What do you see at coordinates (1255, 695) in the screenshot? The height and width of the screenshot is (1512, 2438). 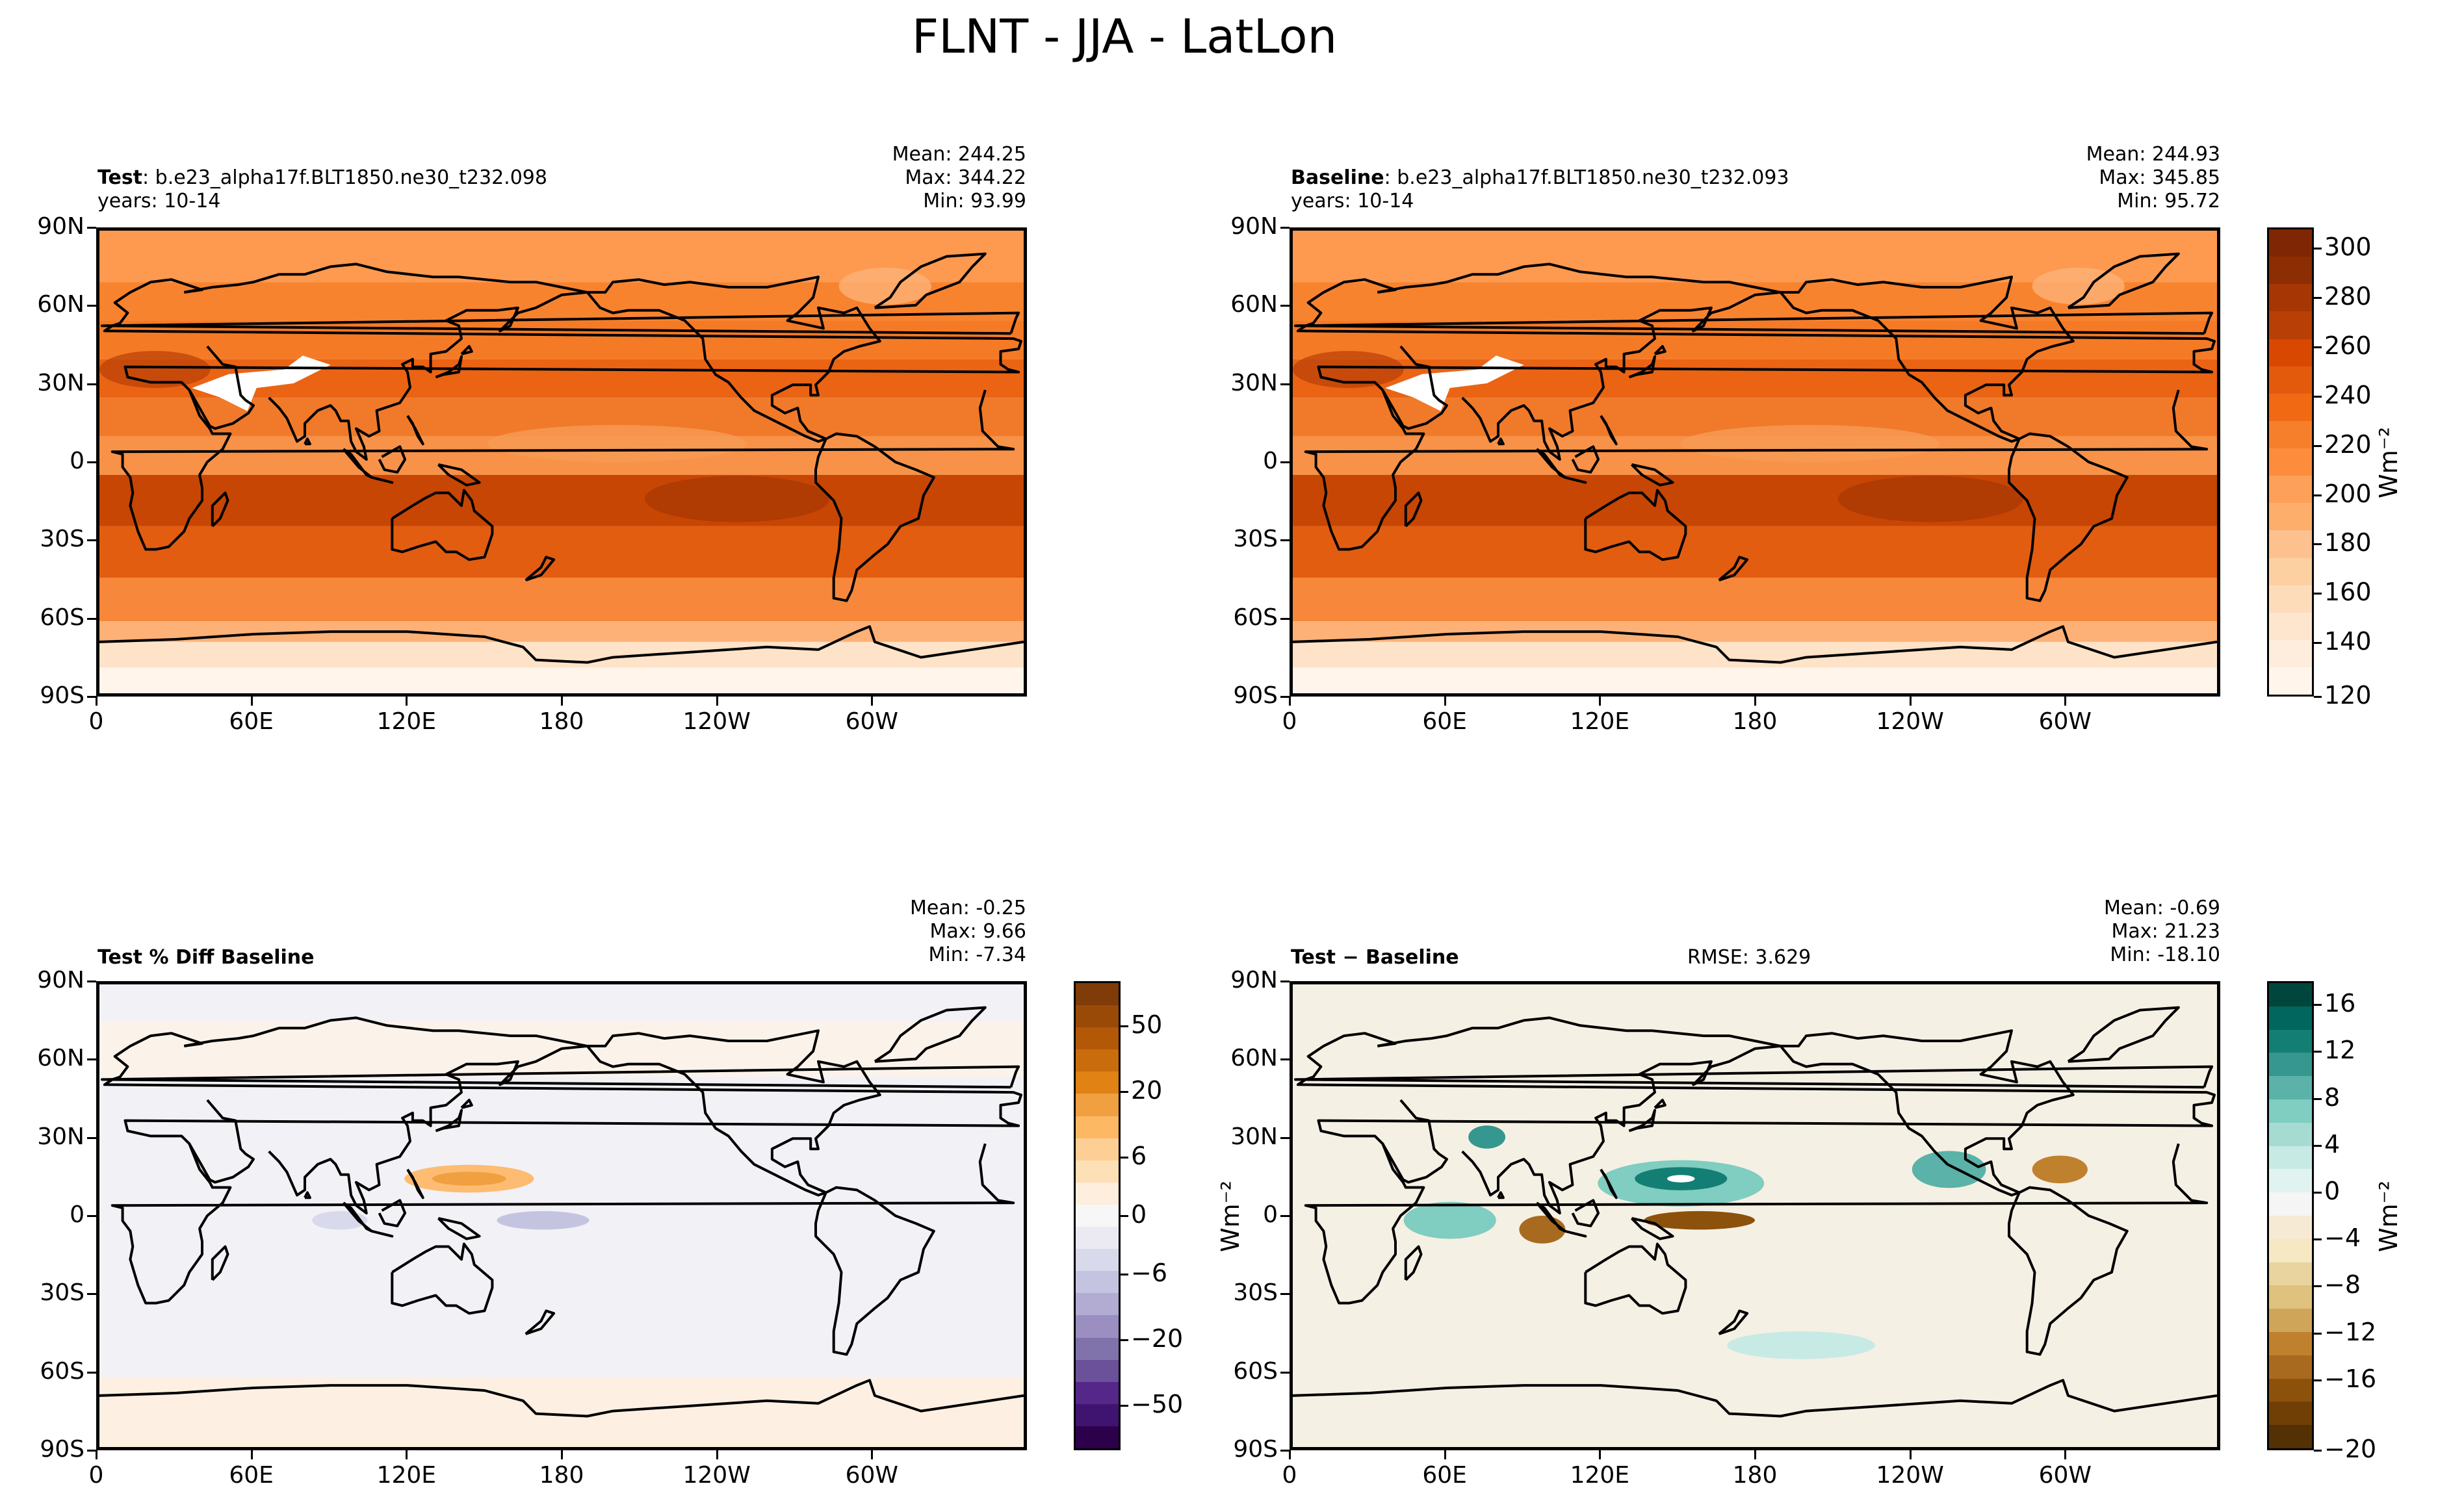 I see `baseline-lat-tick-label: 90S` at bounding box center [1255, 695].